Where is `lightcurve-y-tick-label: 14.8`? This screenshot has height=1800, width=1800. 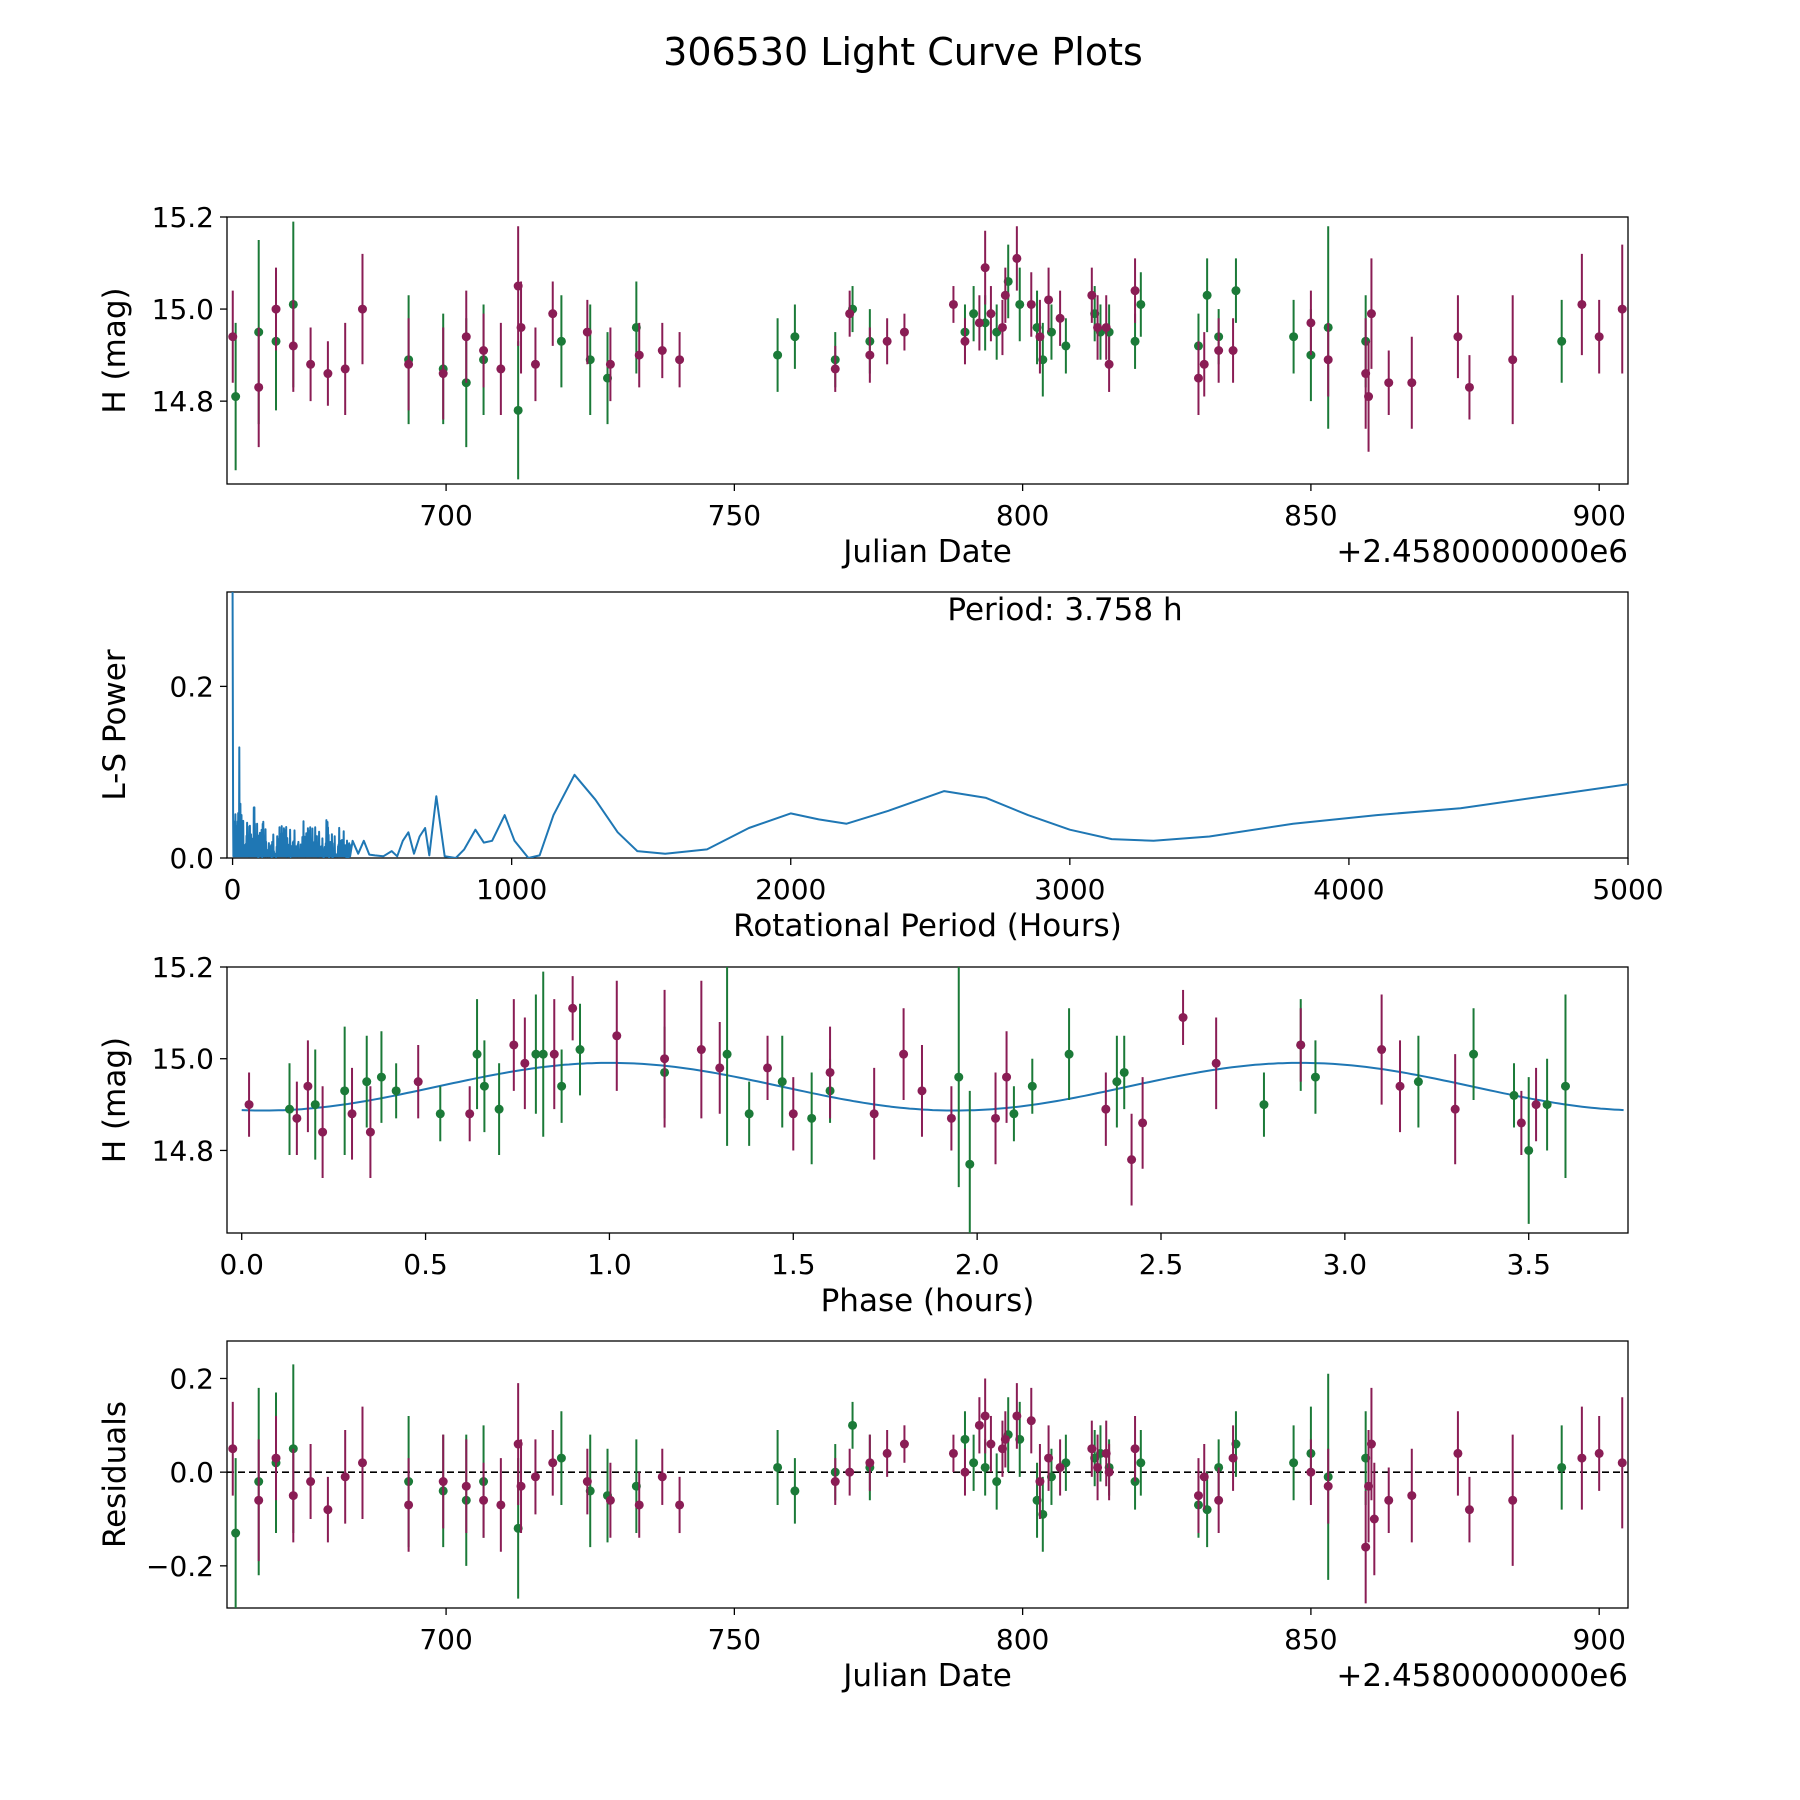 lightcurve-y-tick-label: 14.8 is located at coordinates (183, 401).